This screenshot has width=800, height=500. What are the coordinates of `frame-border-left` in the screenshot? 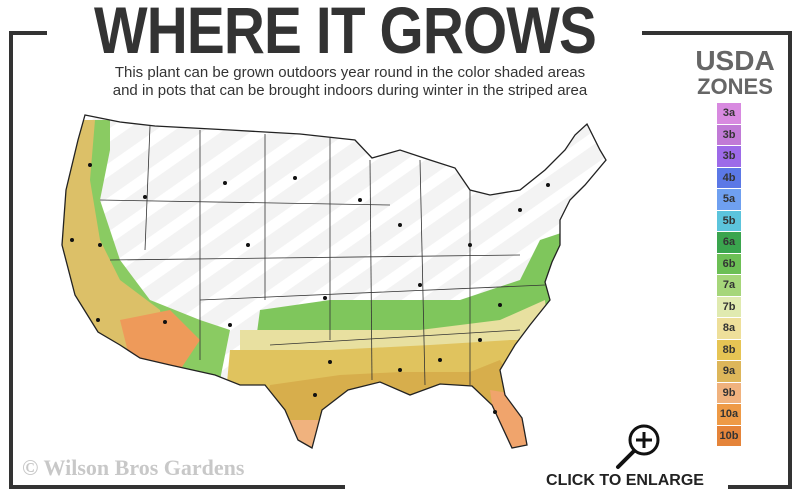 It's located at (11, 260).